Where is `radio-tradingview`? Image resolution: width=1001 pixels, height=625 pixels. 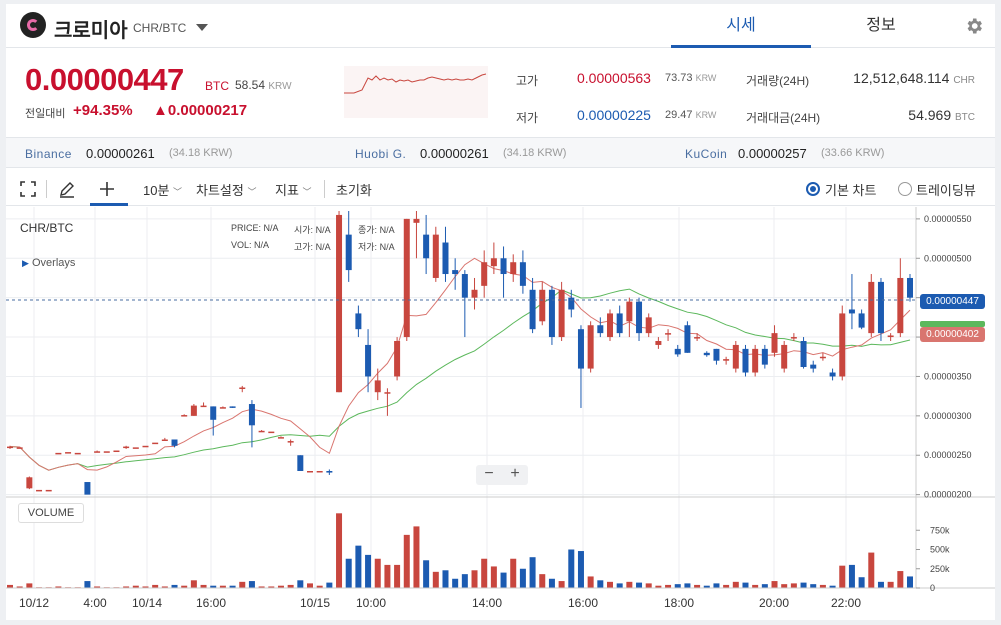
radio-tradingview is located at coordinates (905, 189).